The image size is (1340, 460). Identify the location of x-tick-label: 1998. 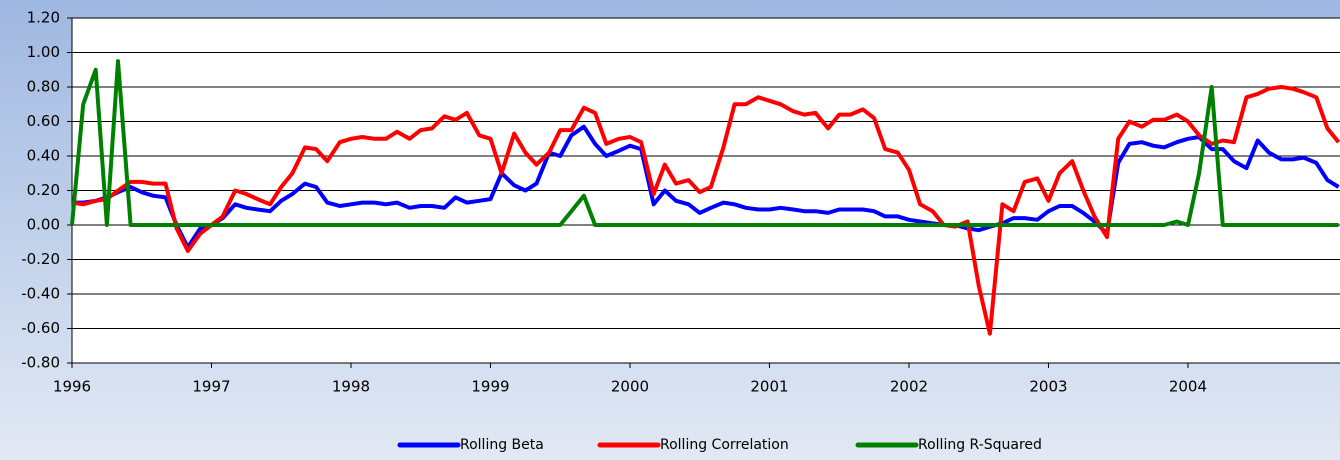
(351, 387).